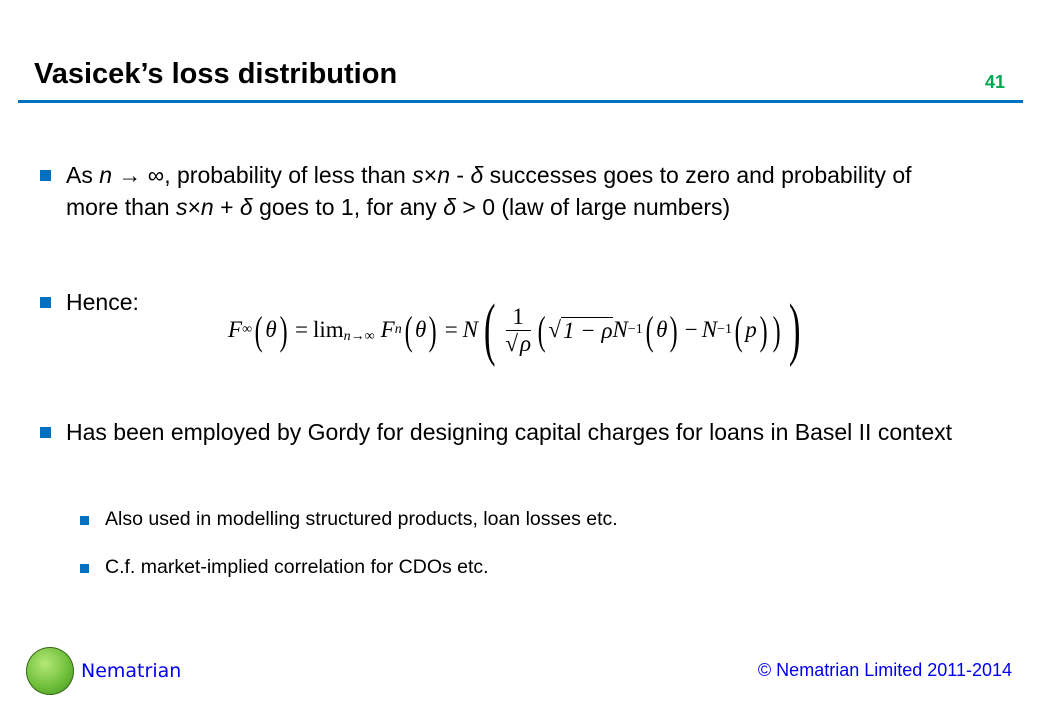 The width and height of the screenshot is (1040, 720). What do you see at coordinates (131, 671) in the screenshot?
I see `footer-brand: Nematrian` at bounding box center [131, 671].